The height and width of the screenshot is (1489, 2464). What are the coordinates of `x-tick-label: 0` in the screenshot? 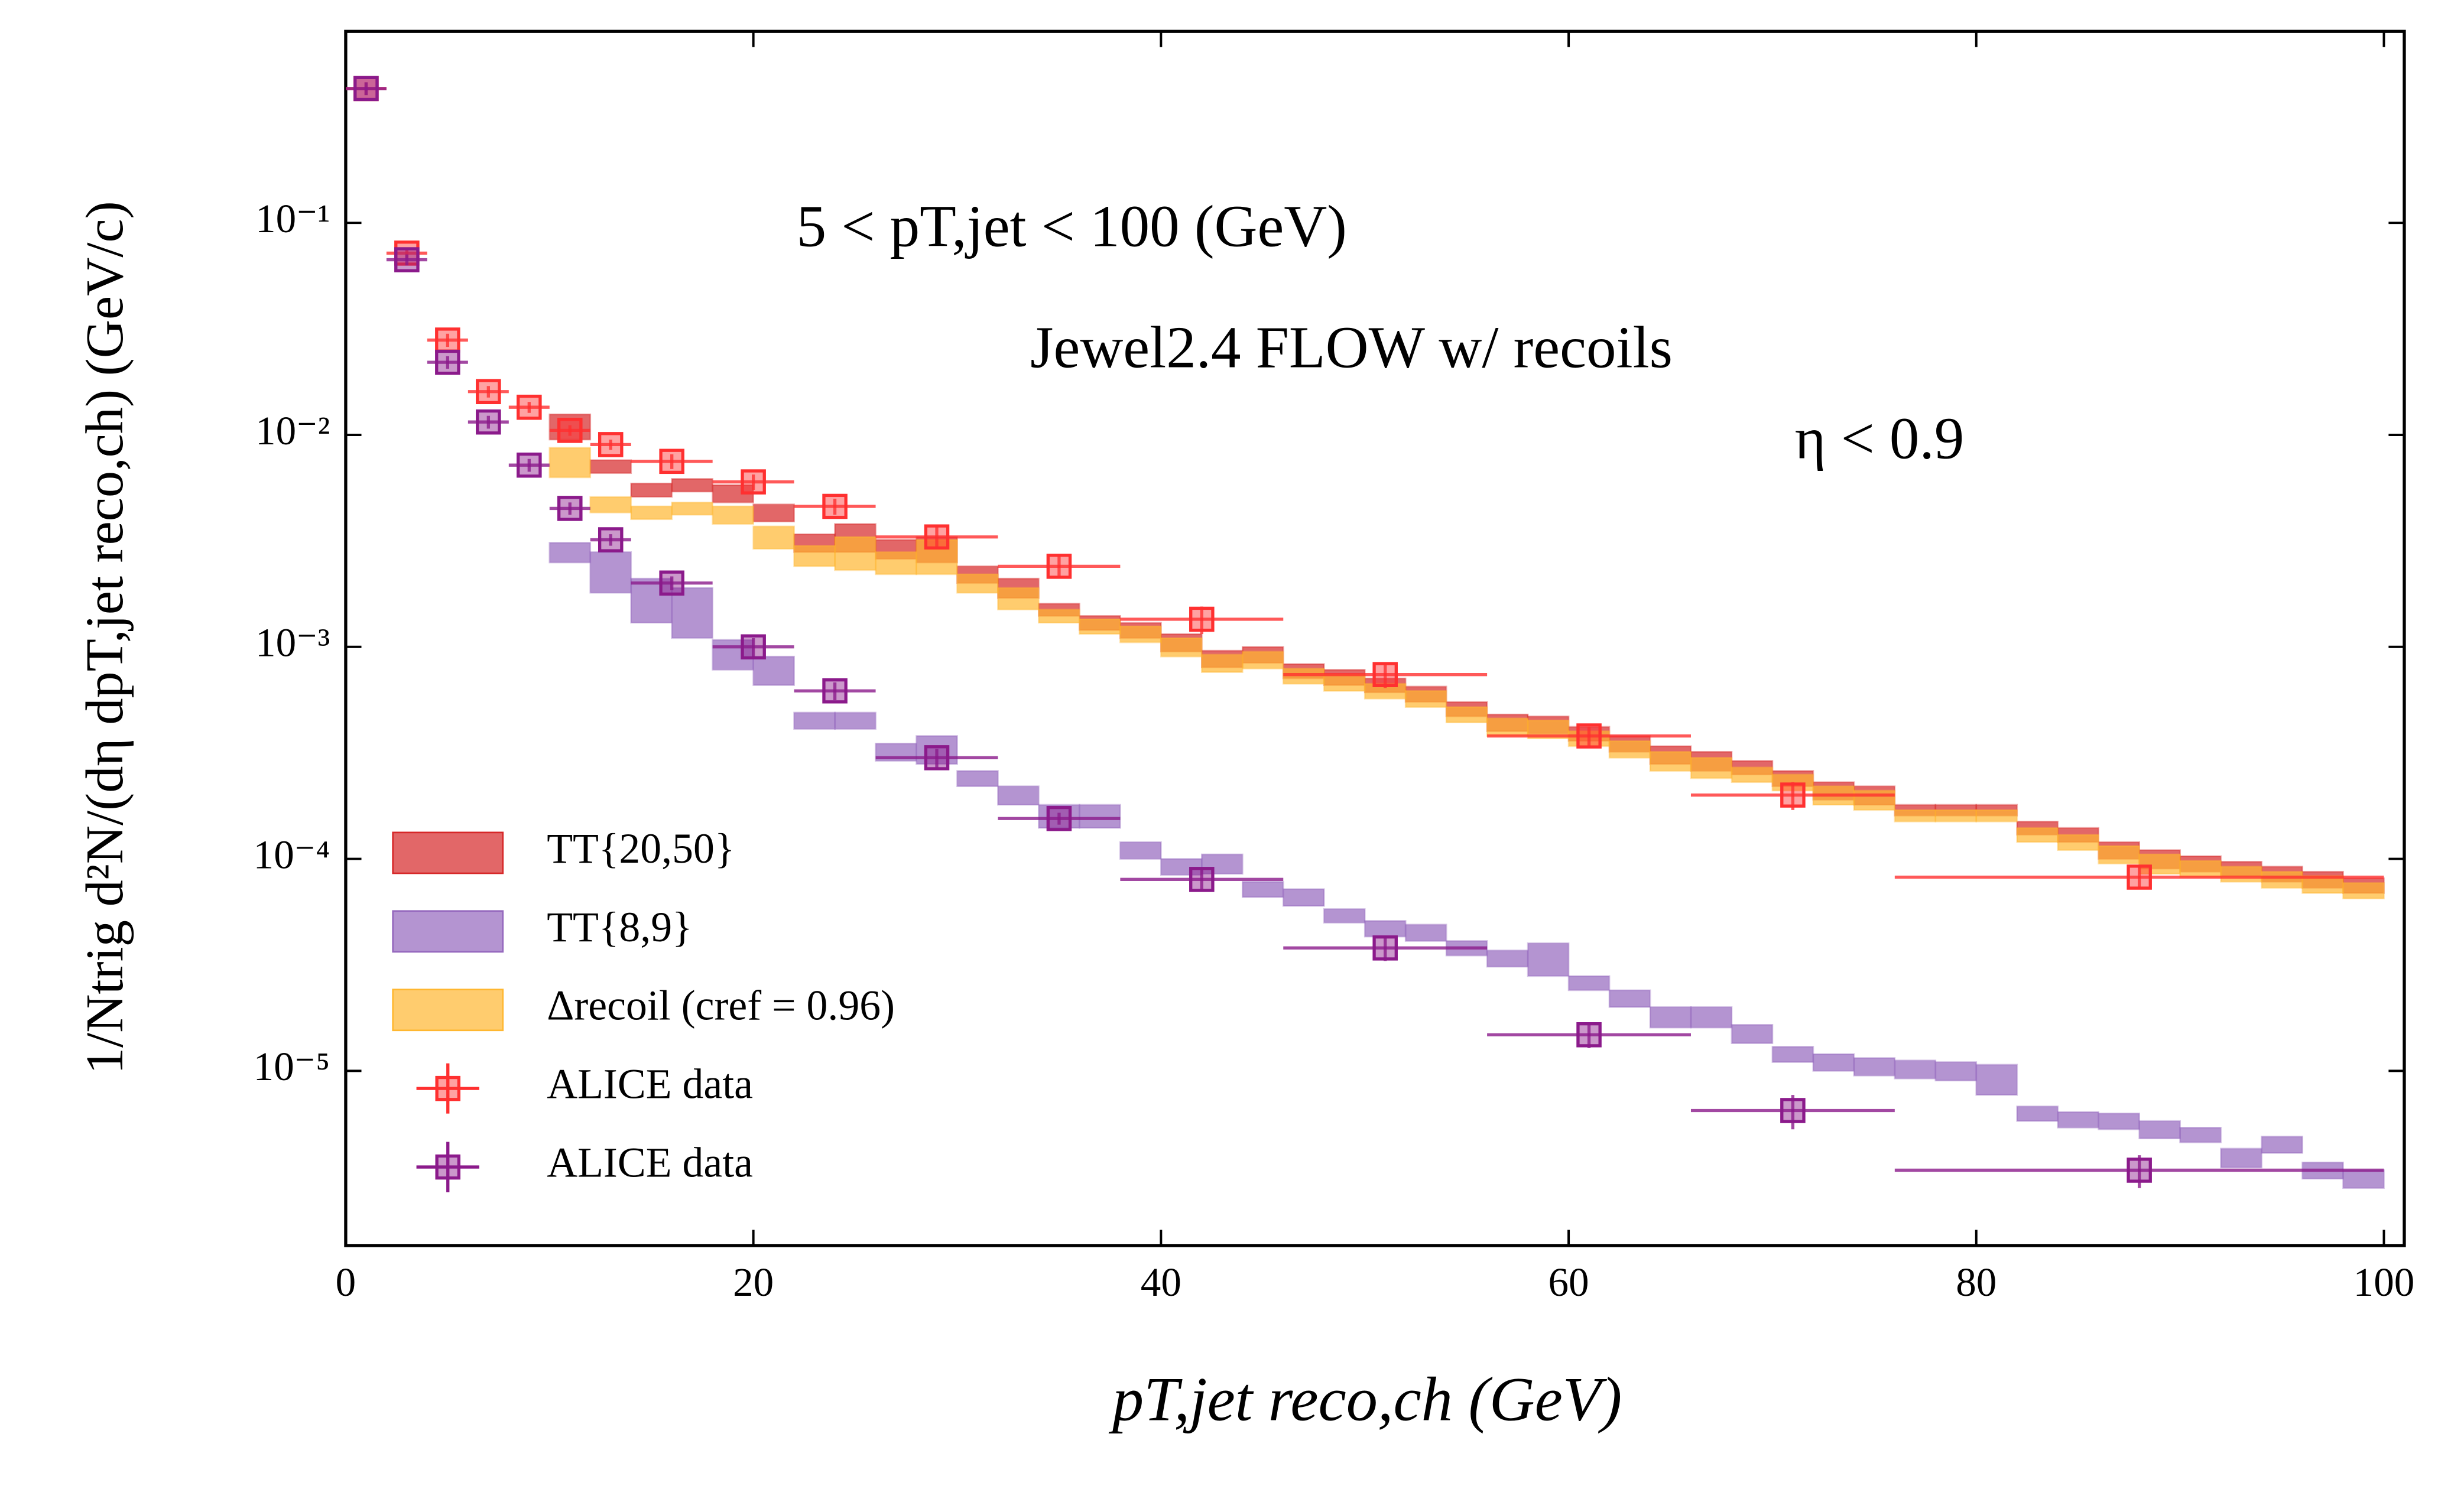 It's located at (346, 1282).